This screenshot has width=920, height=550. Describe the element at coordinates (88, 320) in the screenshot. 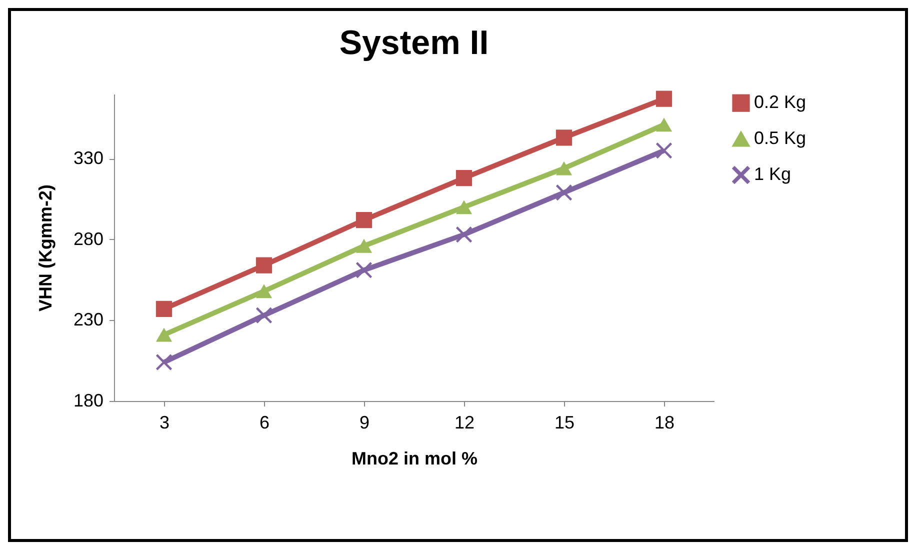

I see `y-tick-label: 230` at that location.